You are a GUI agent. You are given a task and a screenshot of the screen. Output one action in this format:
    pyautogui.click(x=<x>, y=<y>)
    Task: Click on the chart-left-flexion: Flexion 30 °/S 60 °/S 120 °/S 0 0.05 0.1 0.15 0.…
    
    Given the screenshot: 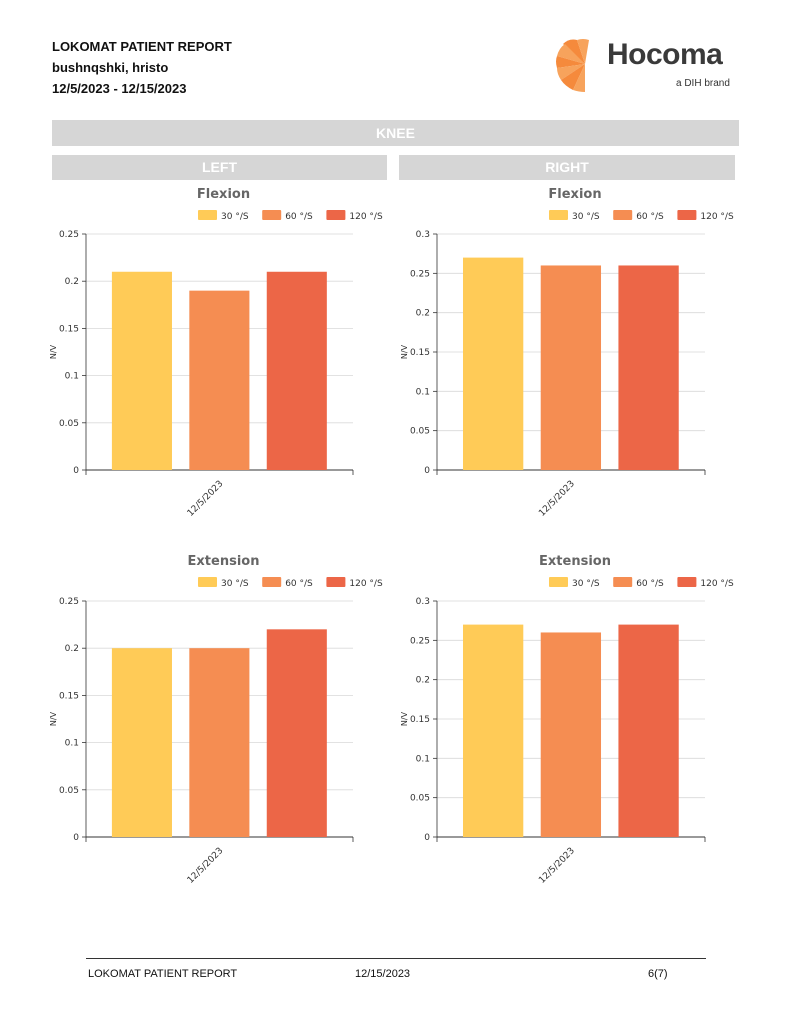 What is the action you would take?
    pyautogui.click(x=216, y=353)
    